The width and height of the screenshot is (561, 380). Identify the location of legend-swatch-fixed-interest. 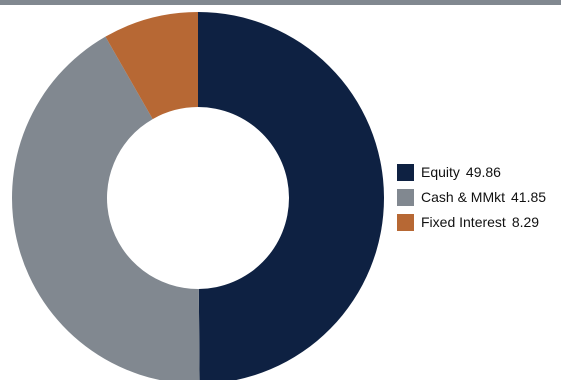
(405, 222).